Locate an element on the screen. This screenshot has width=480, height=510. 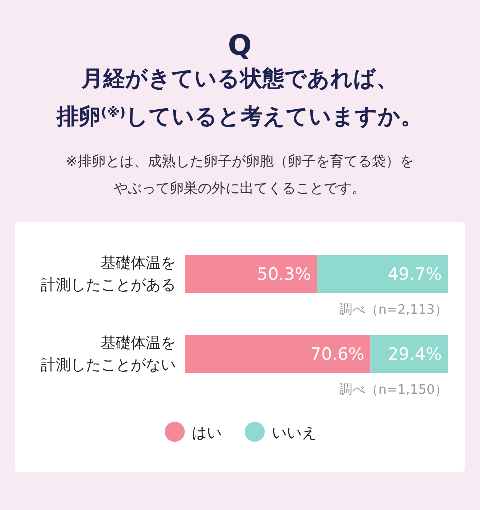
legend-label: はい is located at coordinates (207, 433).